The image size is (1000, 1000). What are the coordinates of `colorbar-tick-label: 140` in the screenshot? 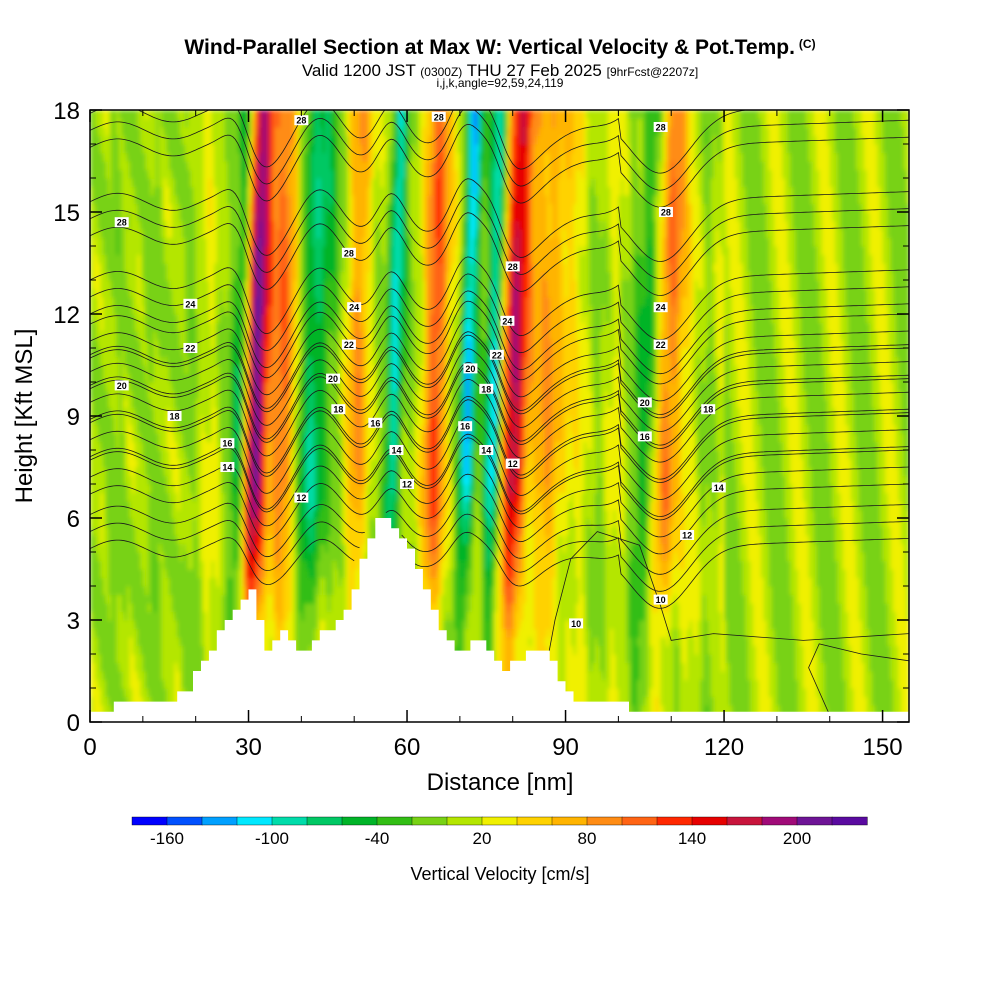 It's located at (692, 838).